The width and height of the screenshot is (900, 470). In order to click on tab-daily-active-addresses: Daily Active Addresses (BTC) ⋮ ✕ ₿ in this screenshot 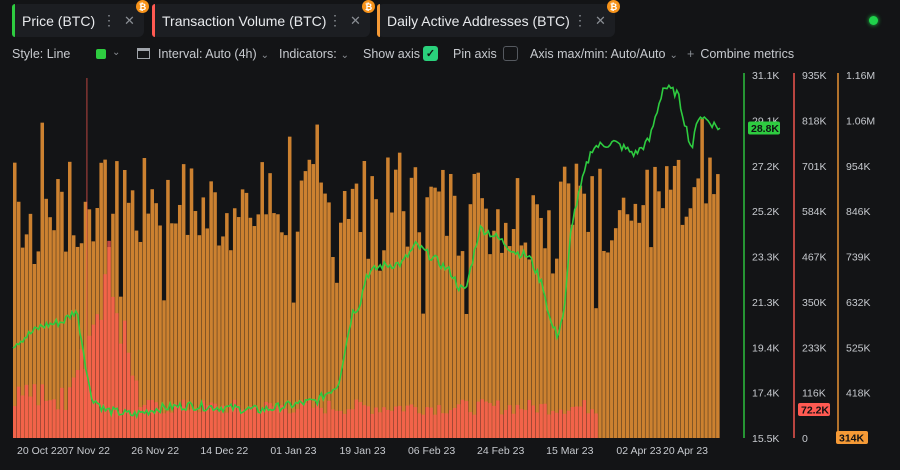, I will do `click(498, 18)`.